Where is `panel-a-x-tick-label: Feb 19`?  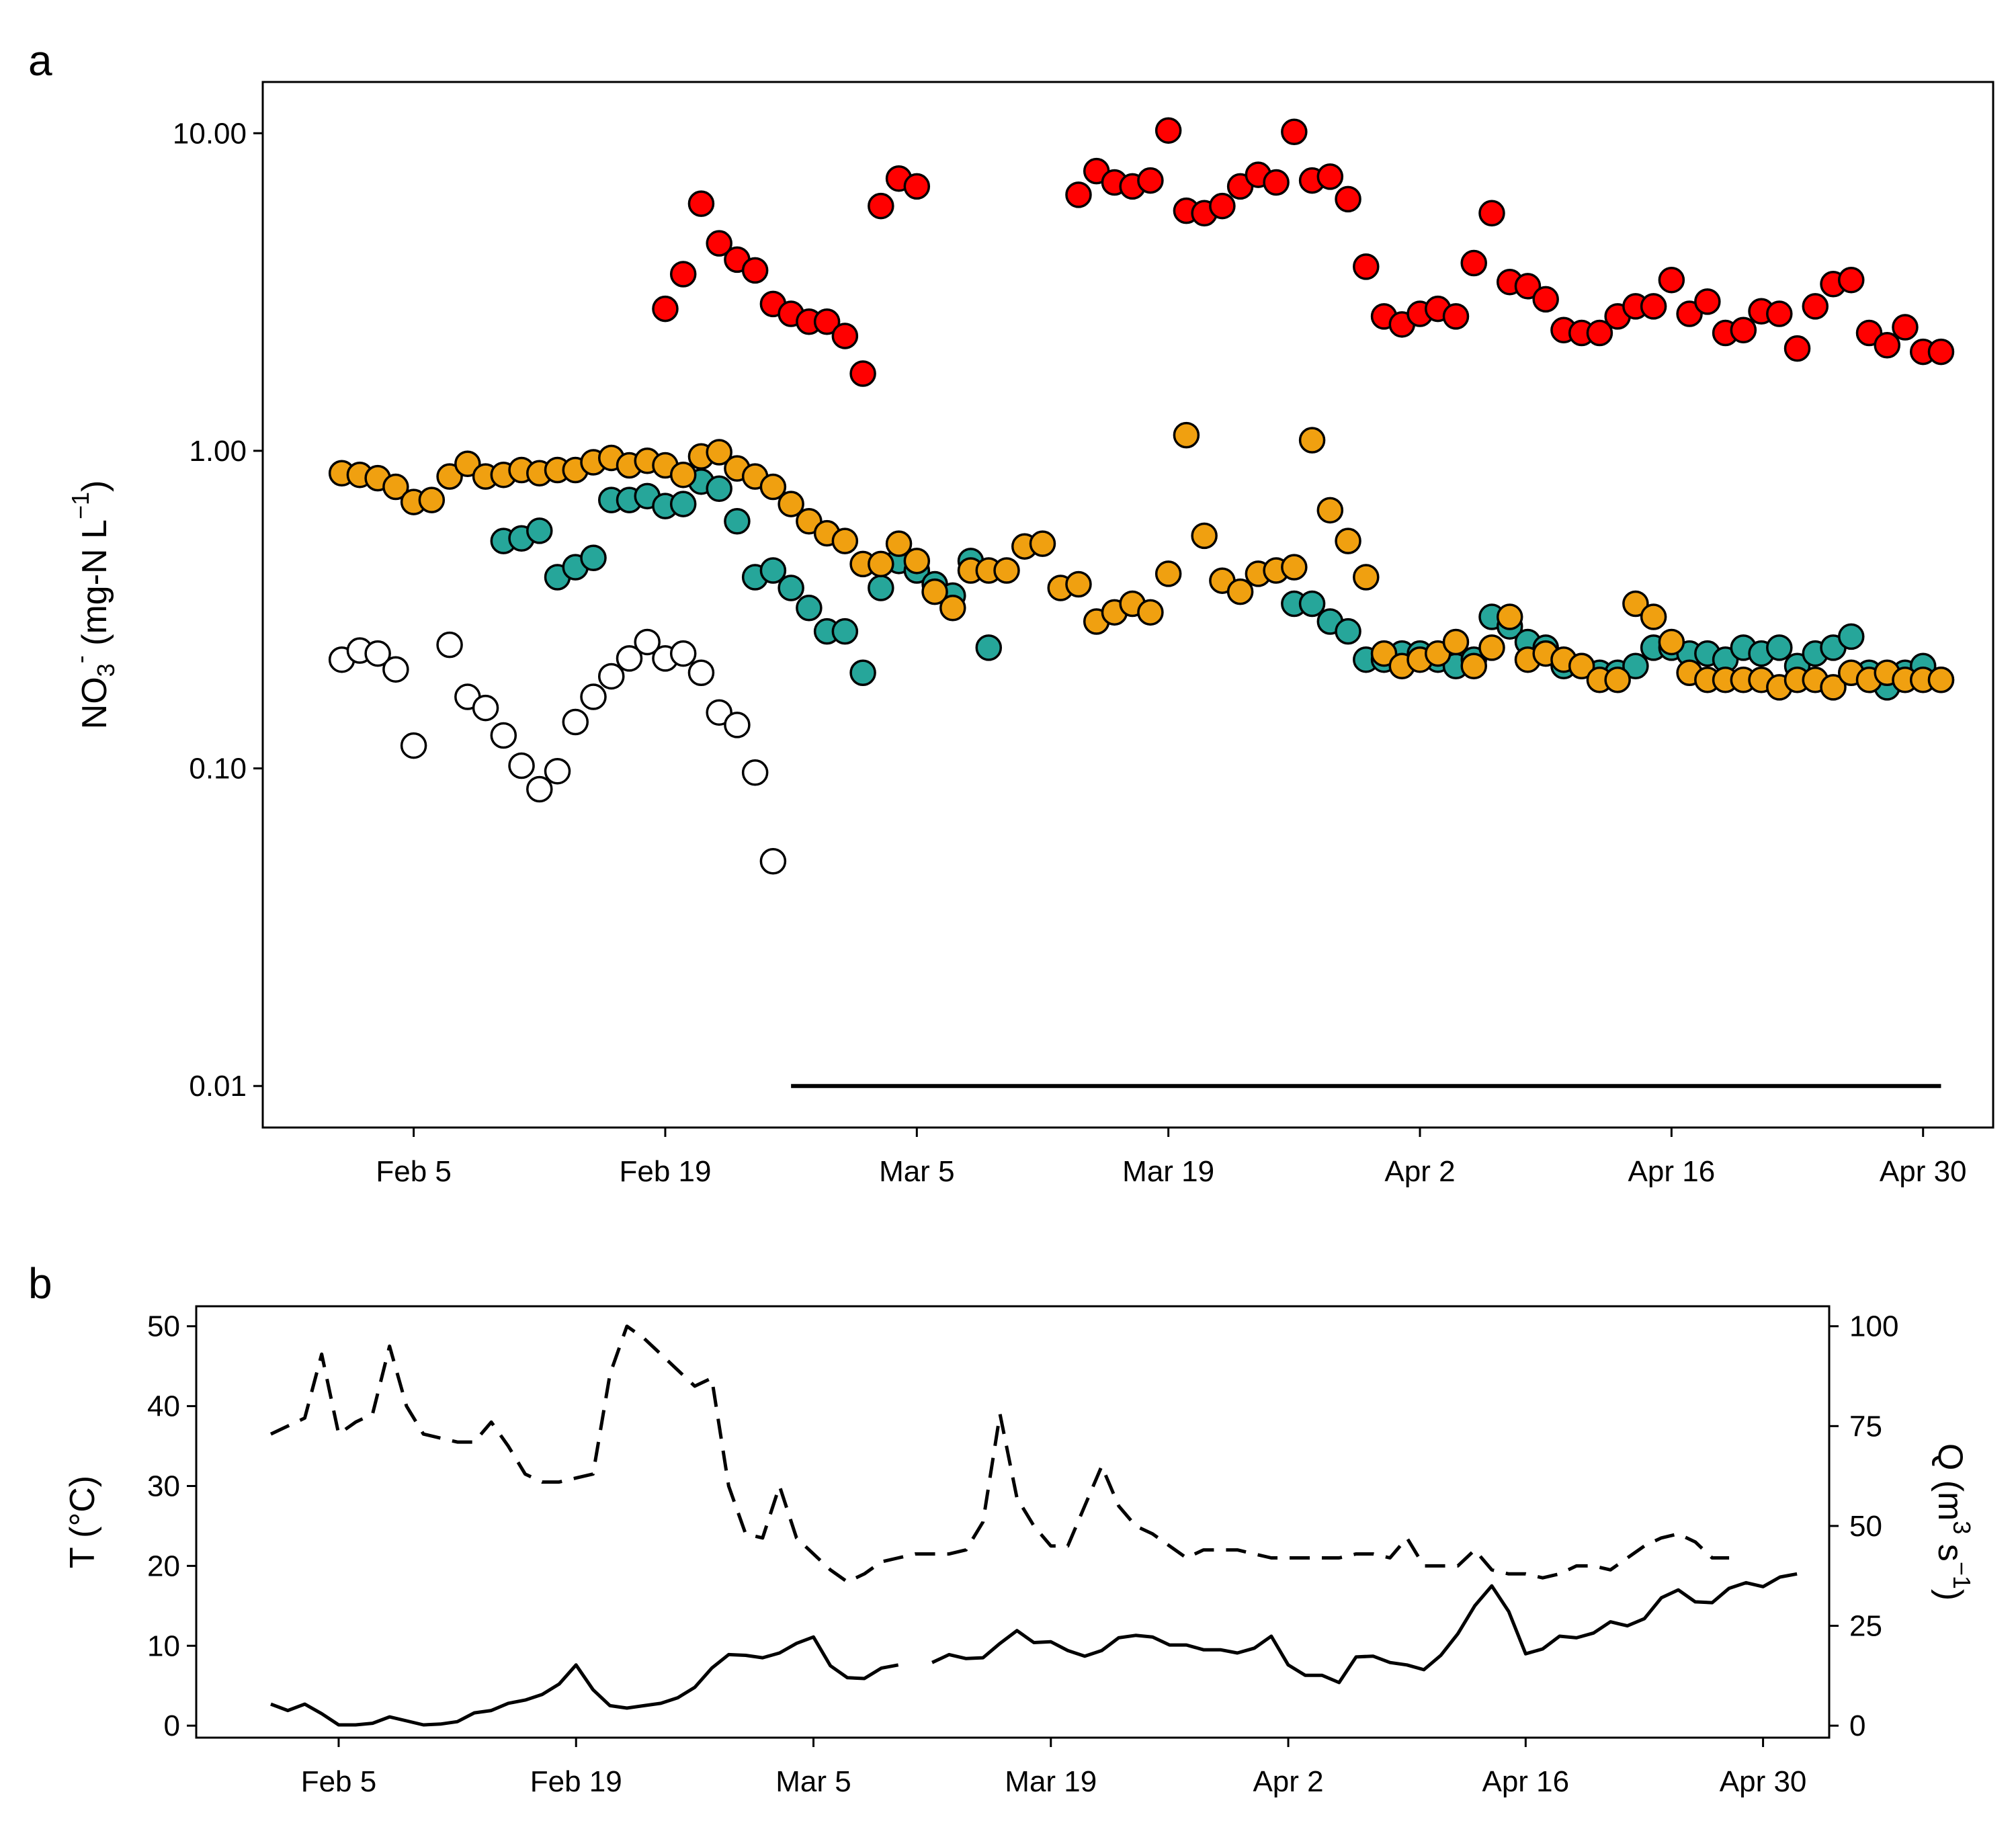 panel-a-x-tick-label: Feb 19 is located at coordinates (665, 1172).